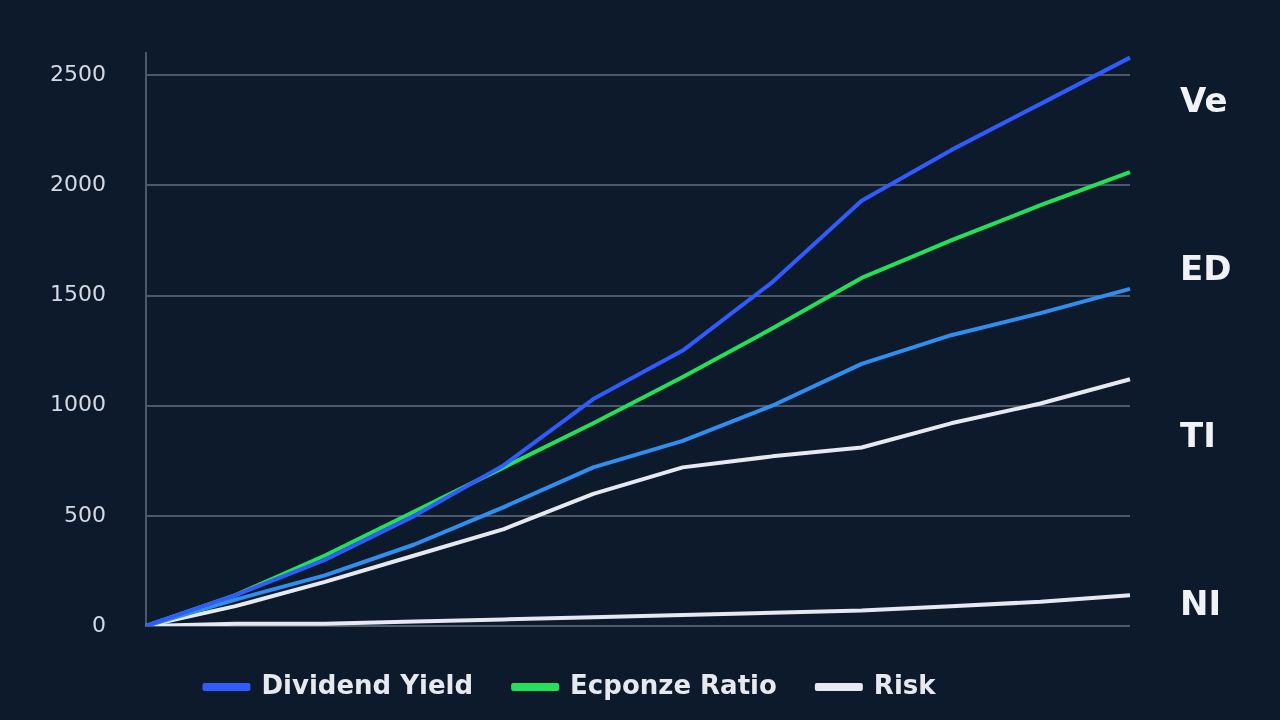 The image size is (1280, 720). Describe the element at coordinates (905, 684) in the screenshot. I see `legend-label: Risk` at that location.